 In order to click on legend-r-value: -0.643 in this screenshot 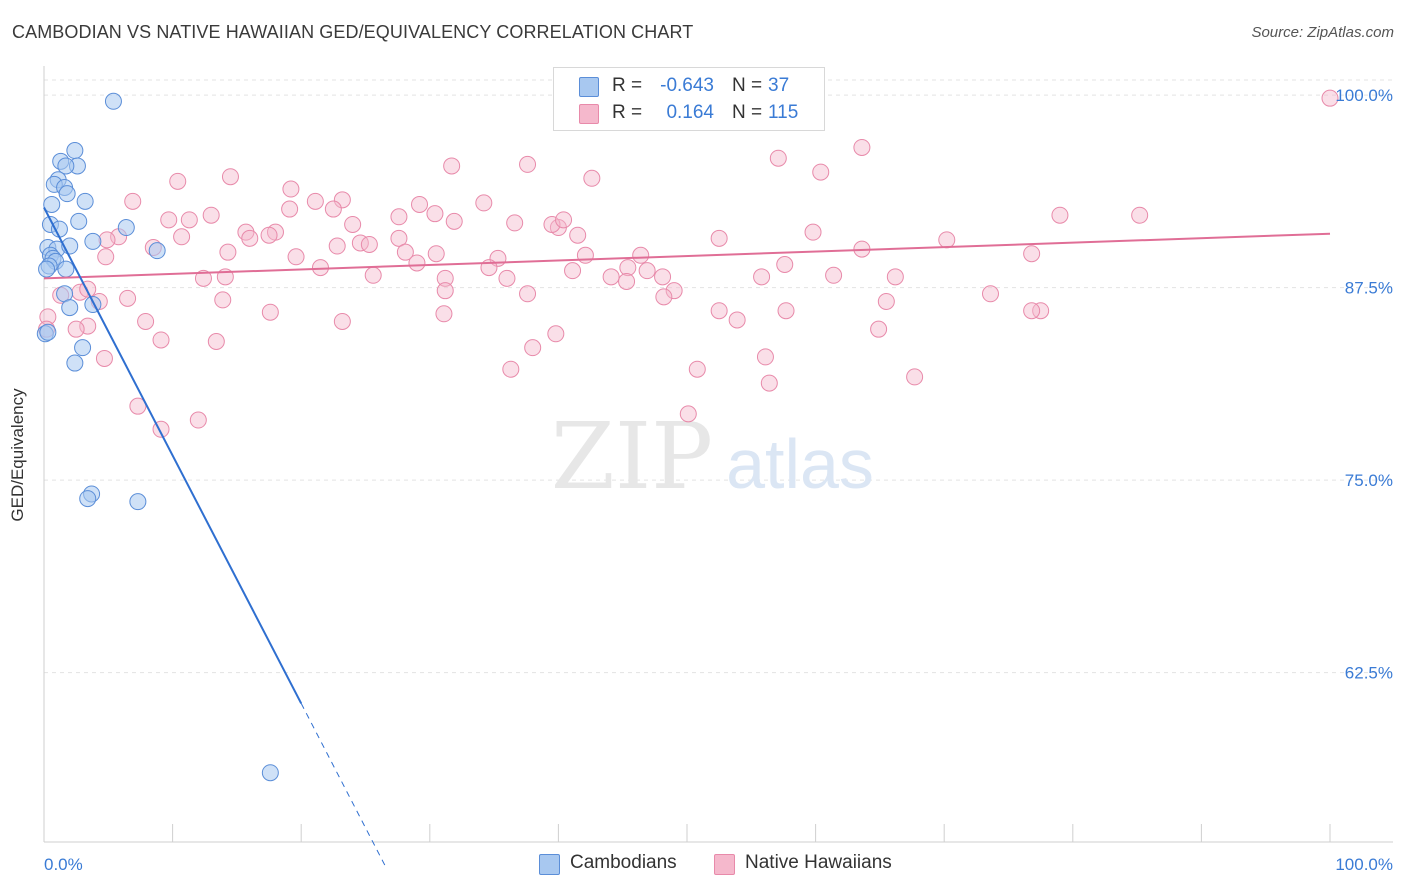, I will do `click(687, 85)`.